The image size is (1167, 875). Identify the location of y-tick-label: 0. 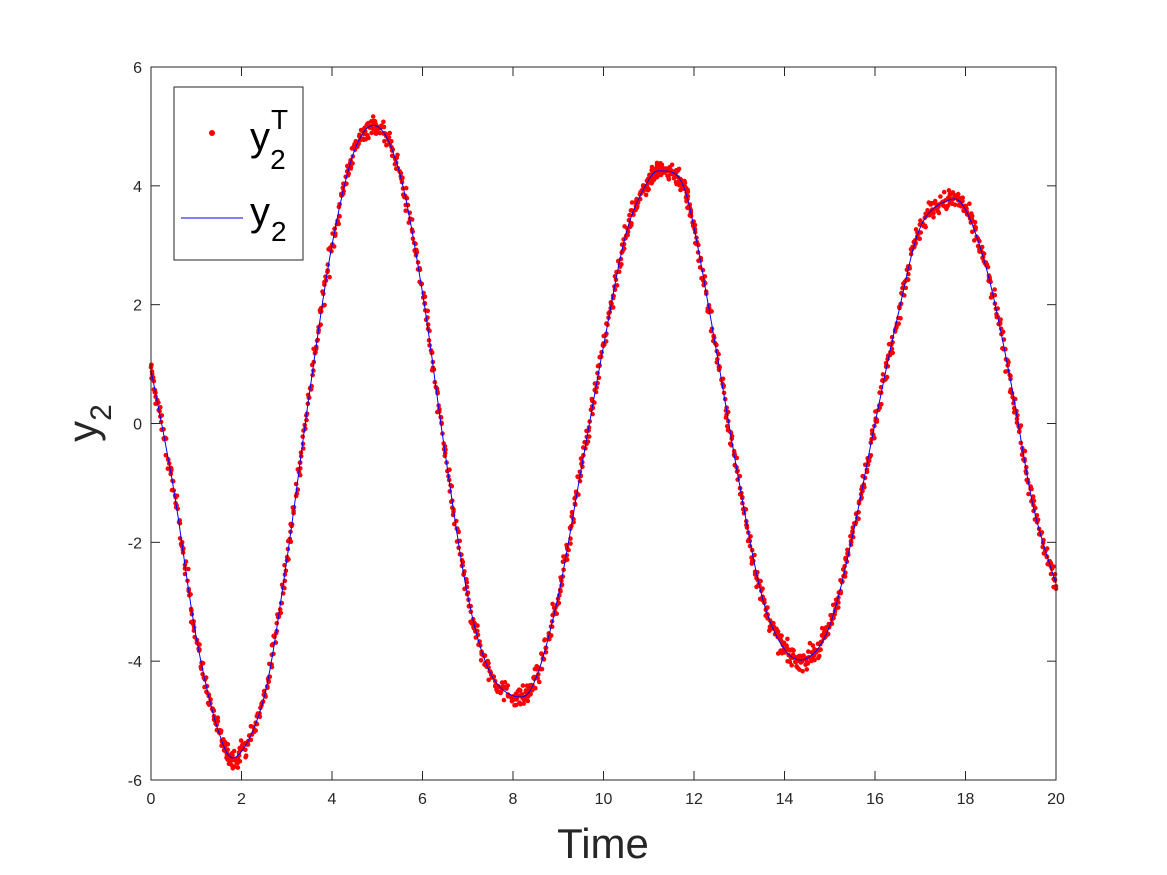
(137, 425).